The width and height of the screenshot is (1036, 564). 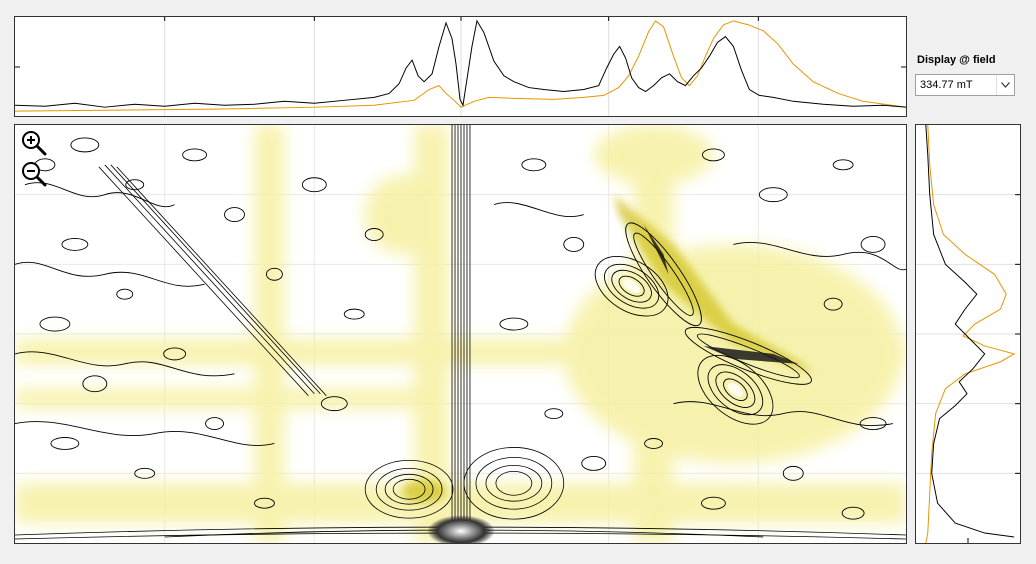 What do you see at coordinates (1005, 85) in the screenshot?
I see `chevron-down-icon` at bounding box center [1005, 85].